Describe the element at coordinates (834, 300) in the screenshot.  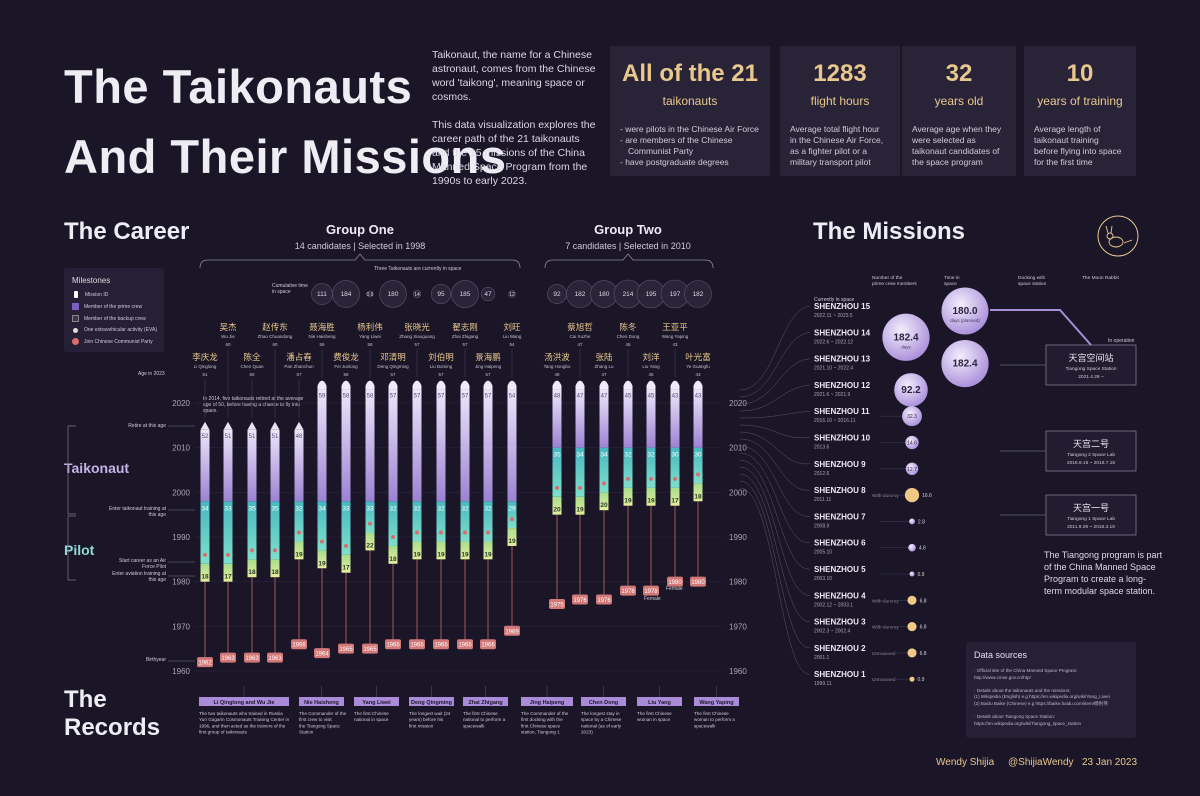
I see `currently-in-space-label: Currently in space` at that location.